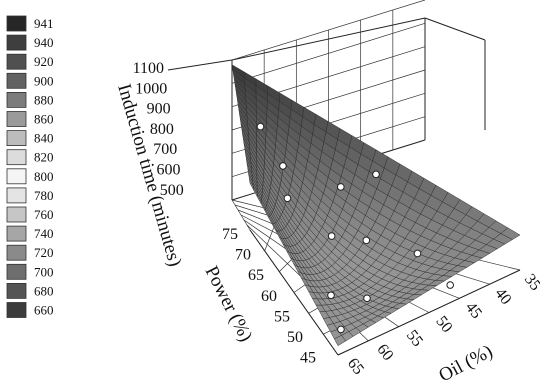 This screenshot has width=540, height=391. I want to click on z-tick-label: 700, so click(165, 149).